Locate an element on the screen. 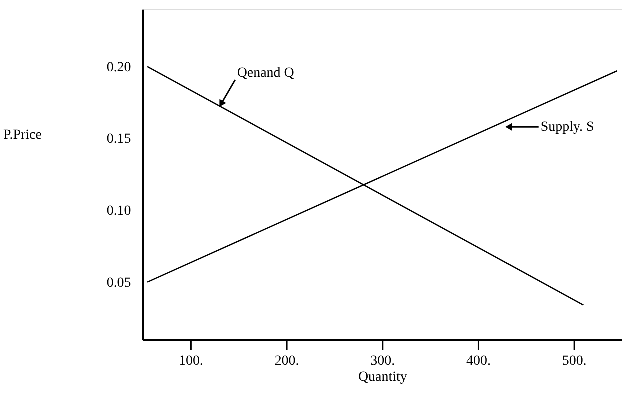 This screenshot has height=411, width=622. y-tick-label: 0.05 is located at coordinates (119, 283).